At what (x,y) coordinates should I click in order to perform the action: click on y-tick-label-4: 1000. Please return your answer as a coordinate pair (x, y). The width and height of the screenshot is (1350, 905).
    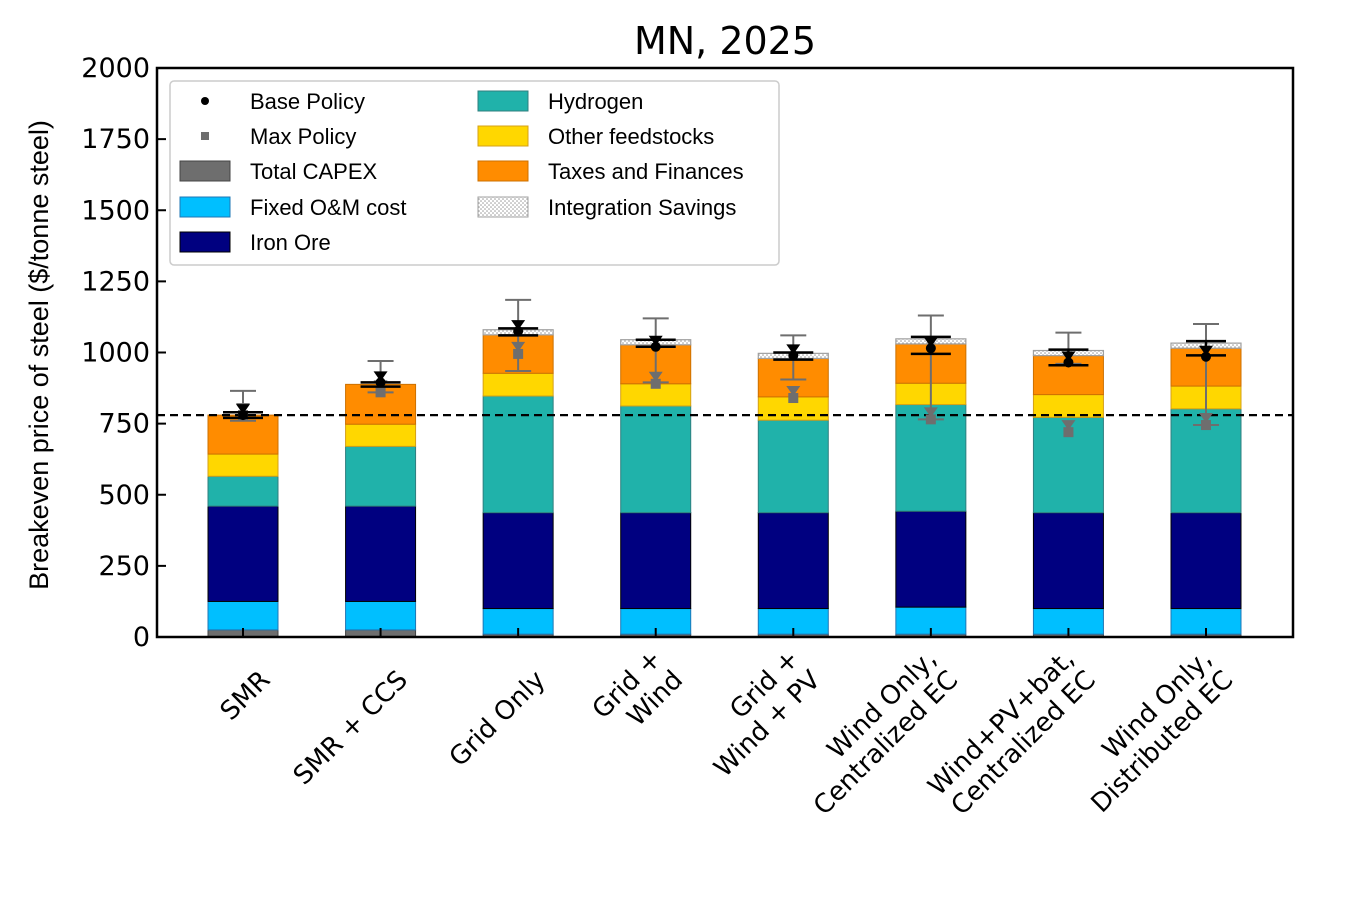
    Looking at the image, I should click on (115, 353).